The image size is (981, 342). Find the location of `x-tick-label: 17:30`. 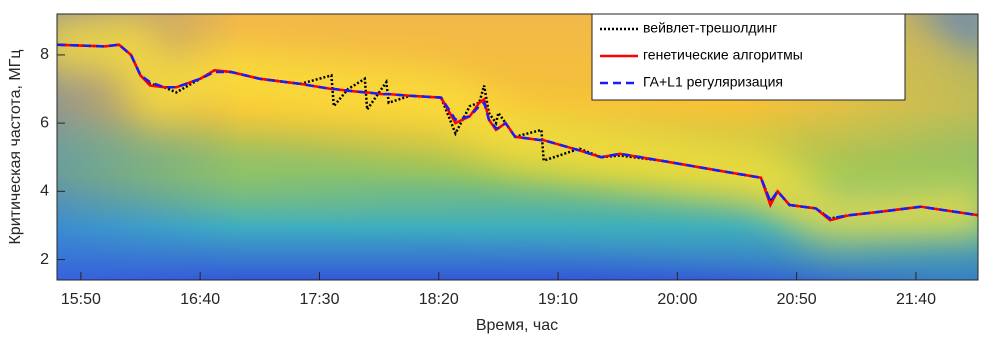

x-tick-label: 17:30 is located at coordinates (319, 299).